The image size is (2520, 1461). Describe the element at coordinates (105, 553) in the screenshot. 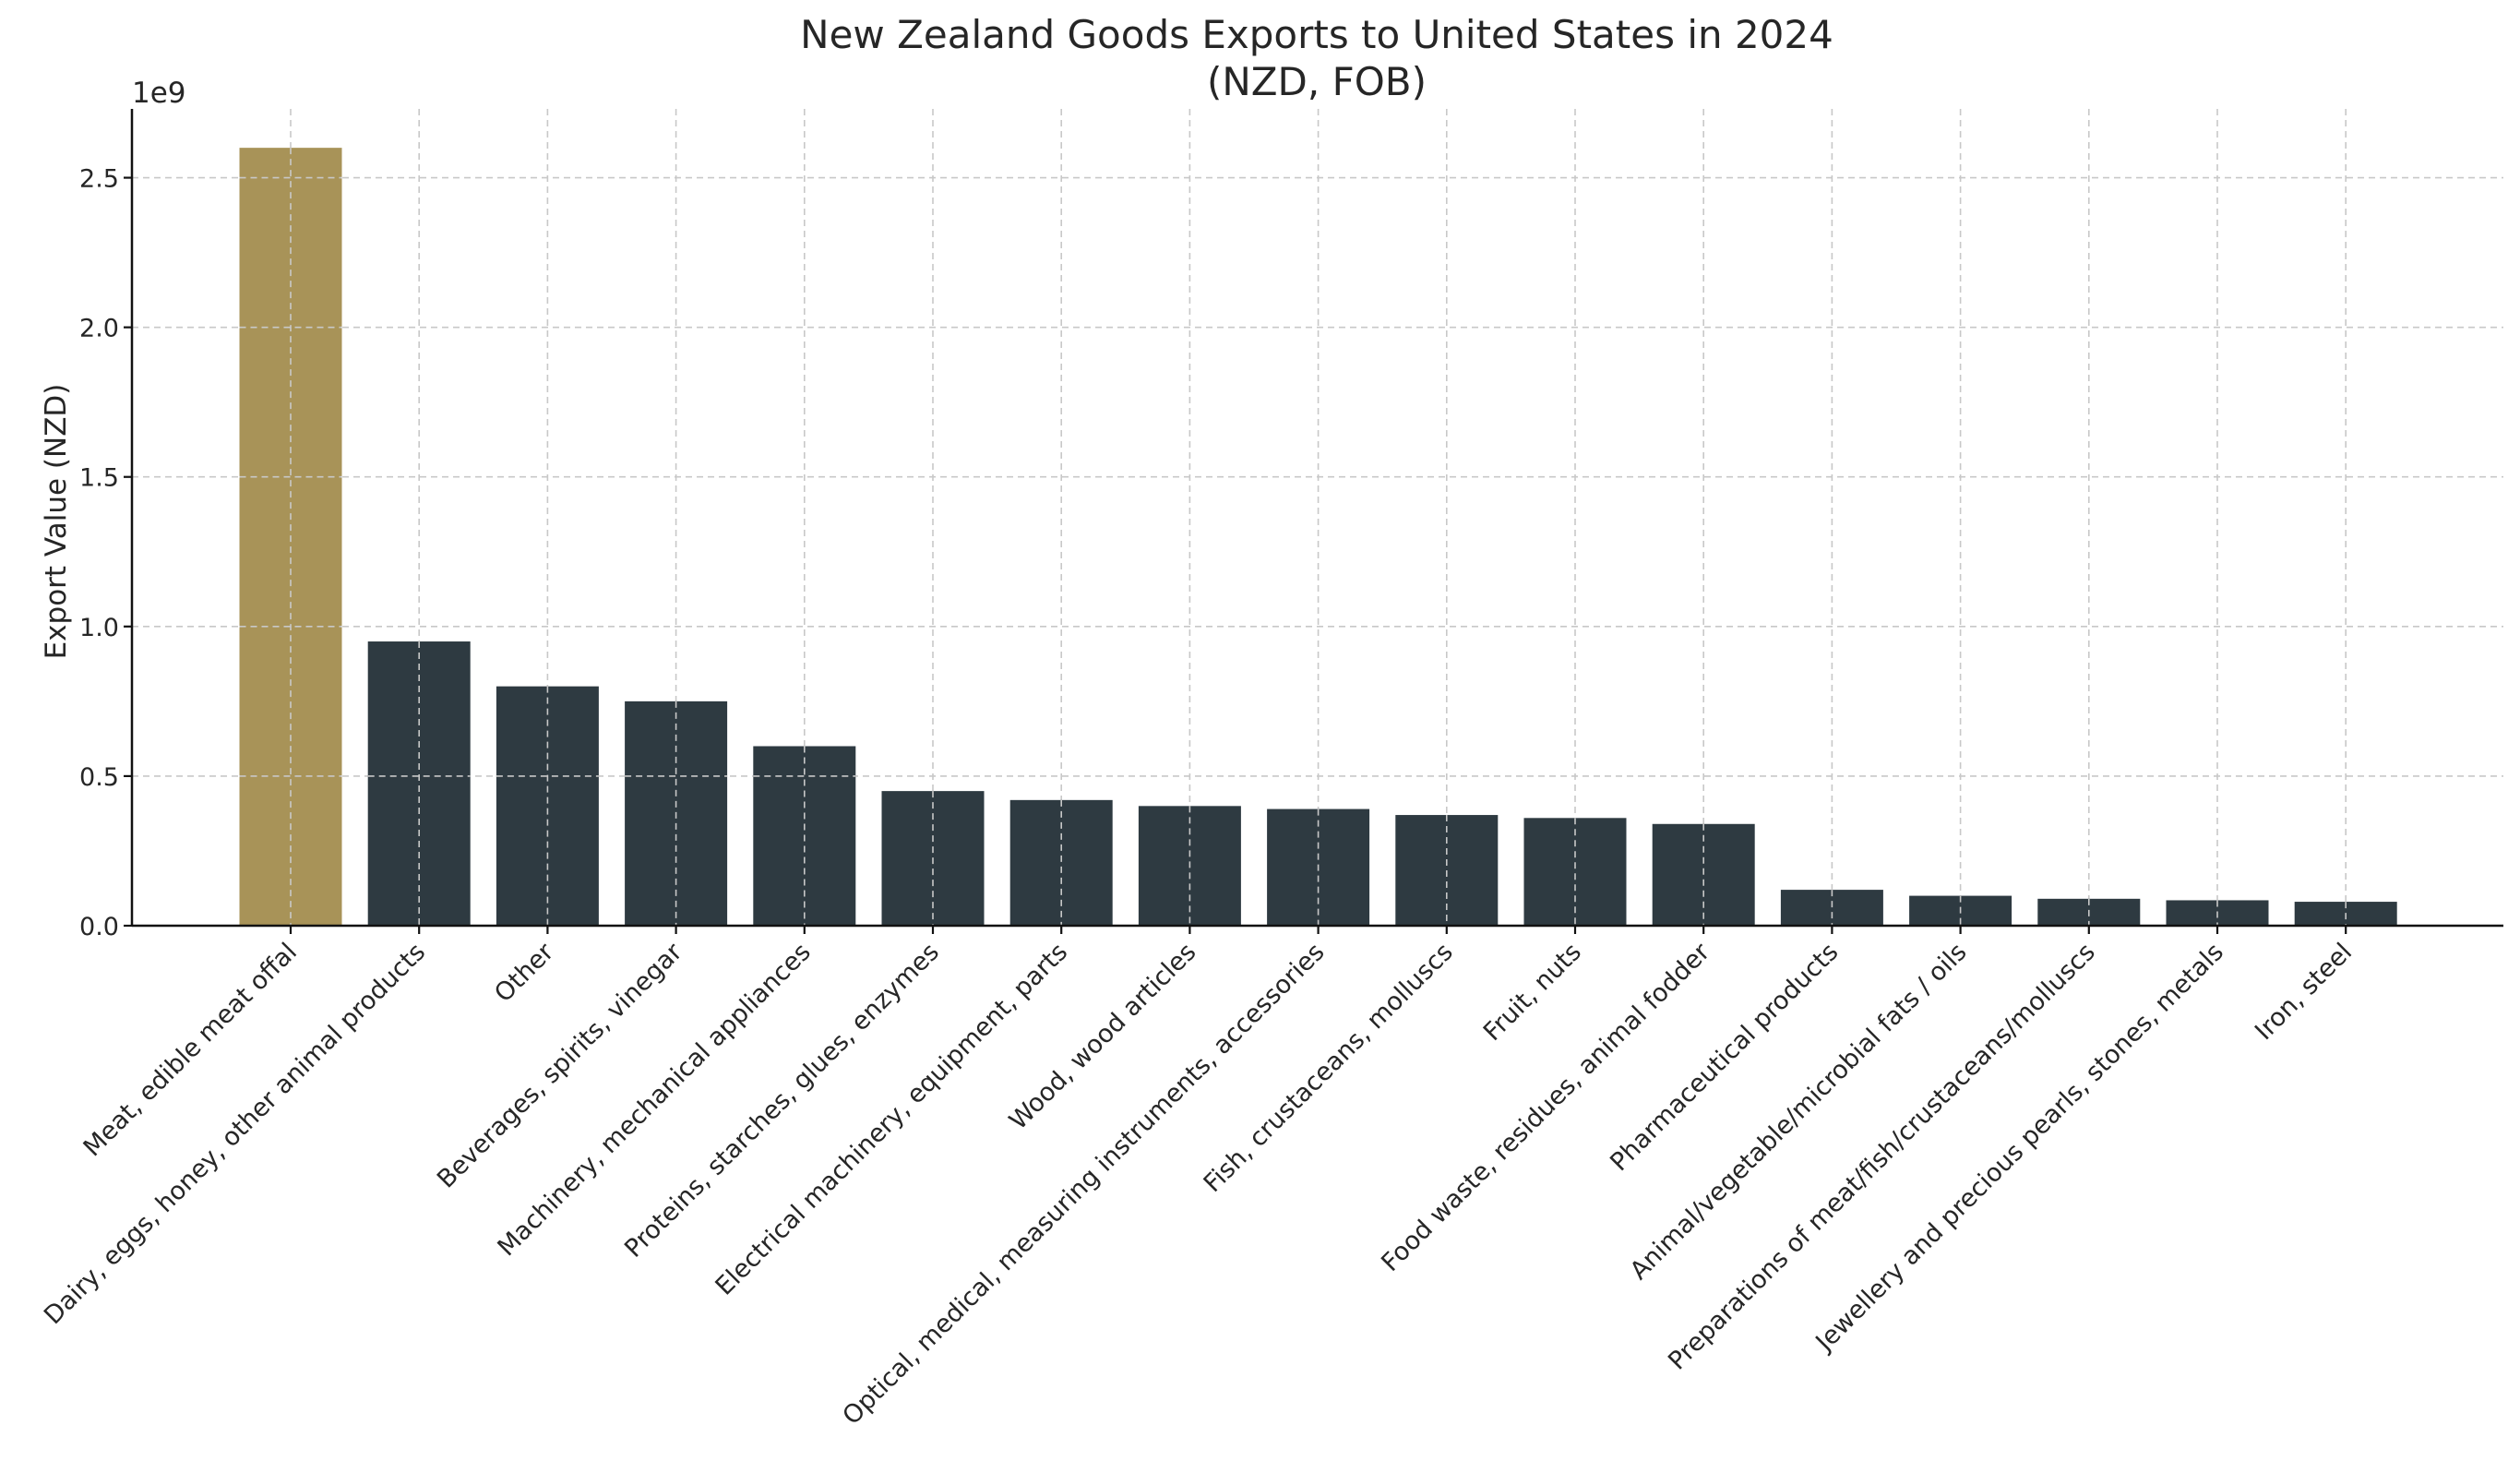

I see `y-axis-ticks: 0.0 0.5 1.0 1.5 2.0 2.5` at that location.